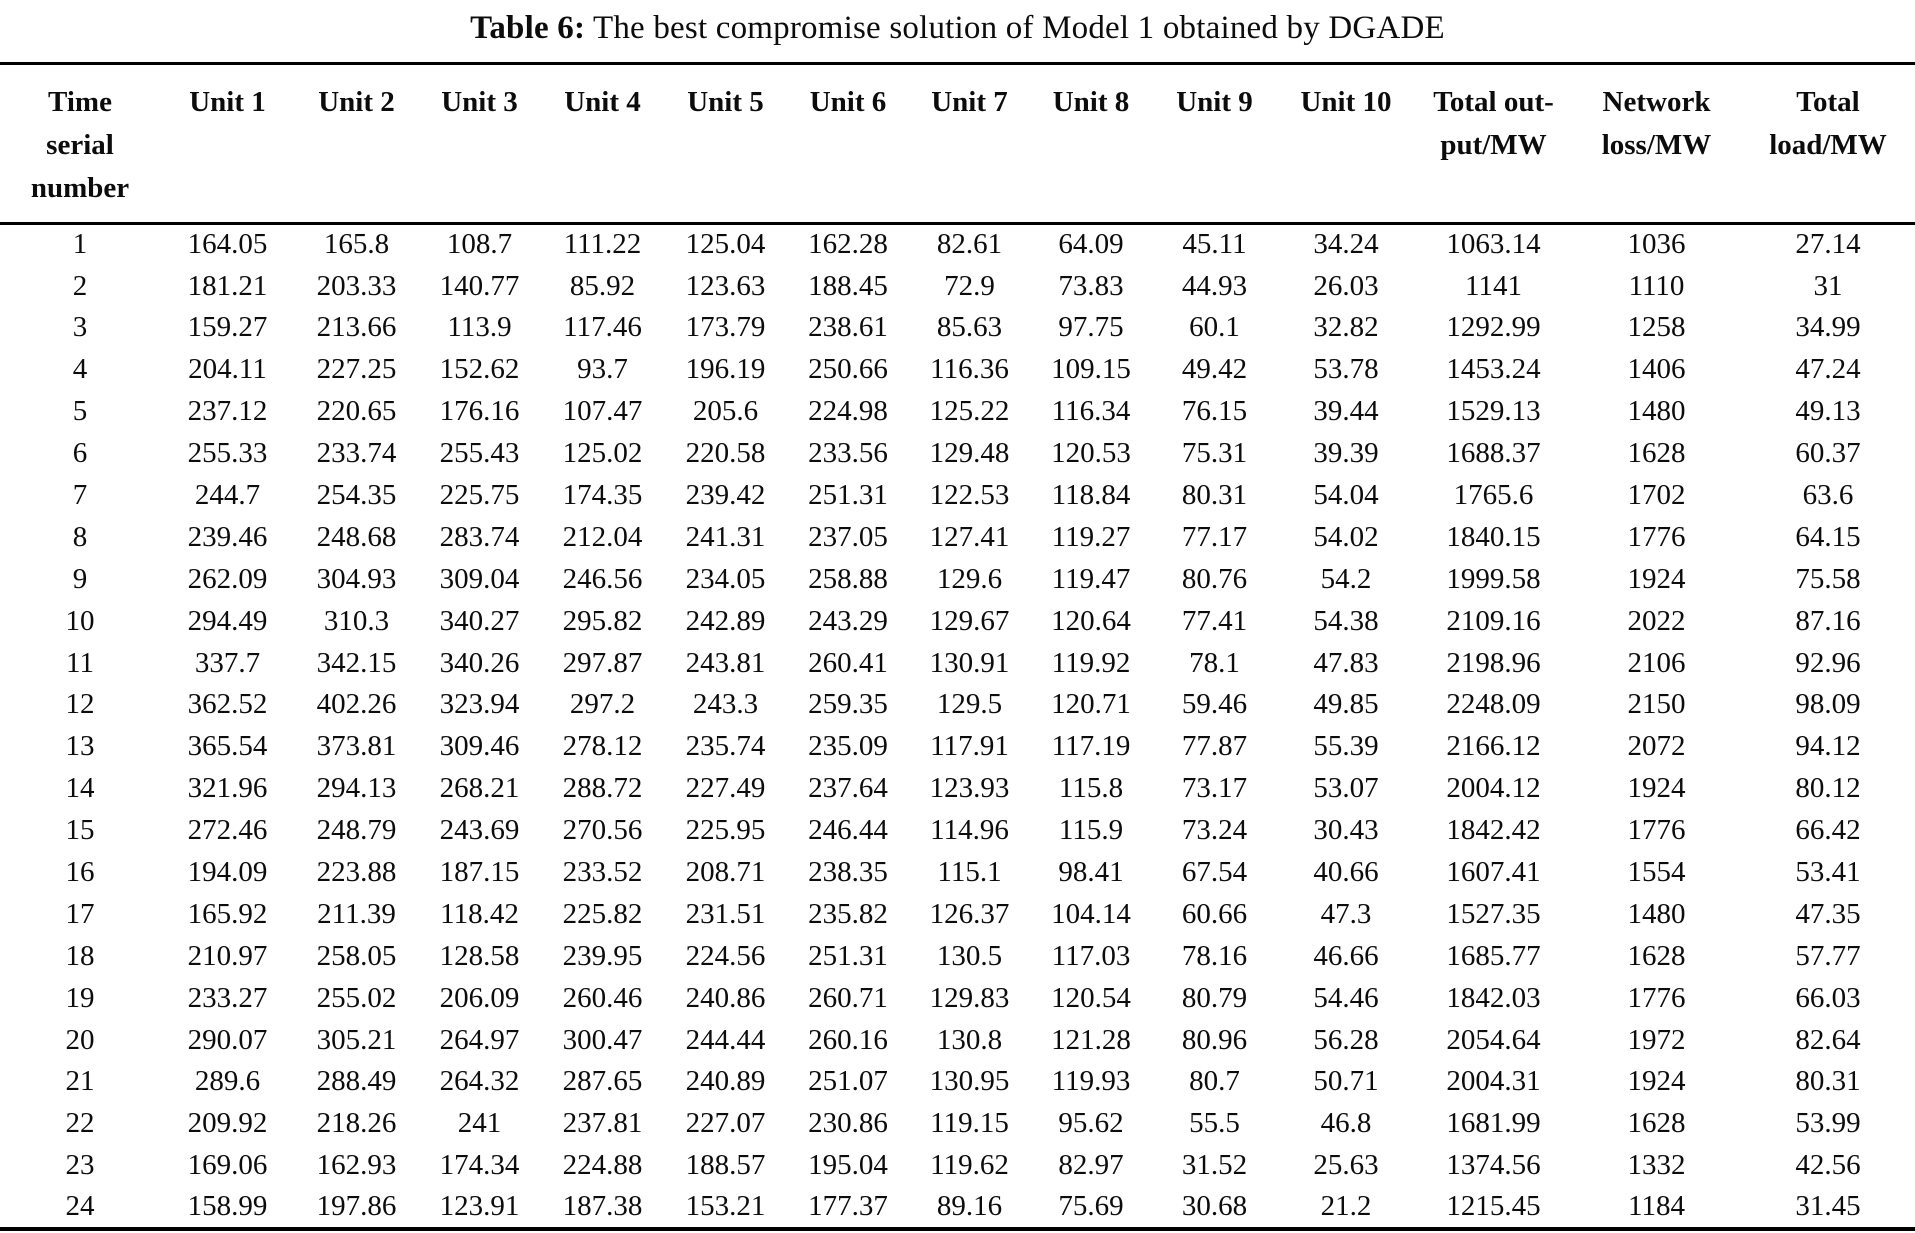 The image size is (1915, 1233). I want to click on table-caption-label: Table 6:, so click(528, 28).